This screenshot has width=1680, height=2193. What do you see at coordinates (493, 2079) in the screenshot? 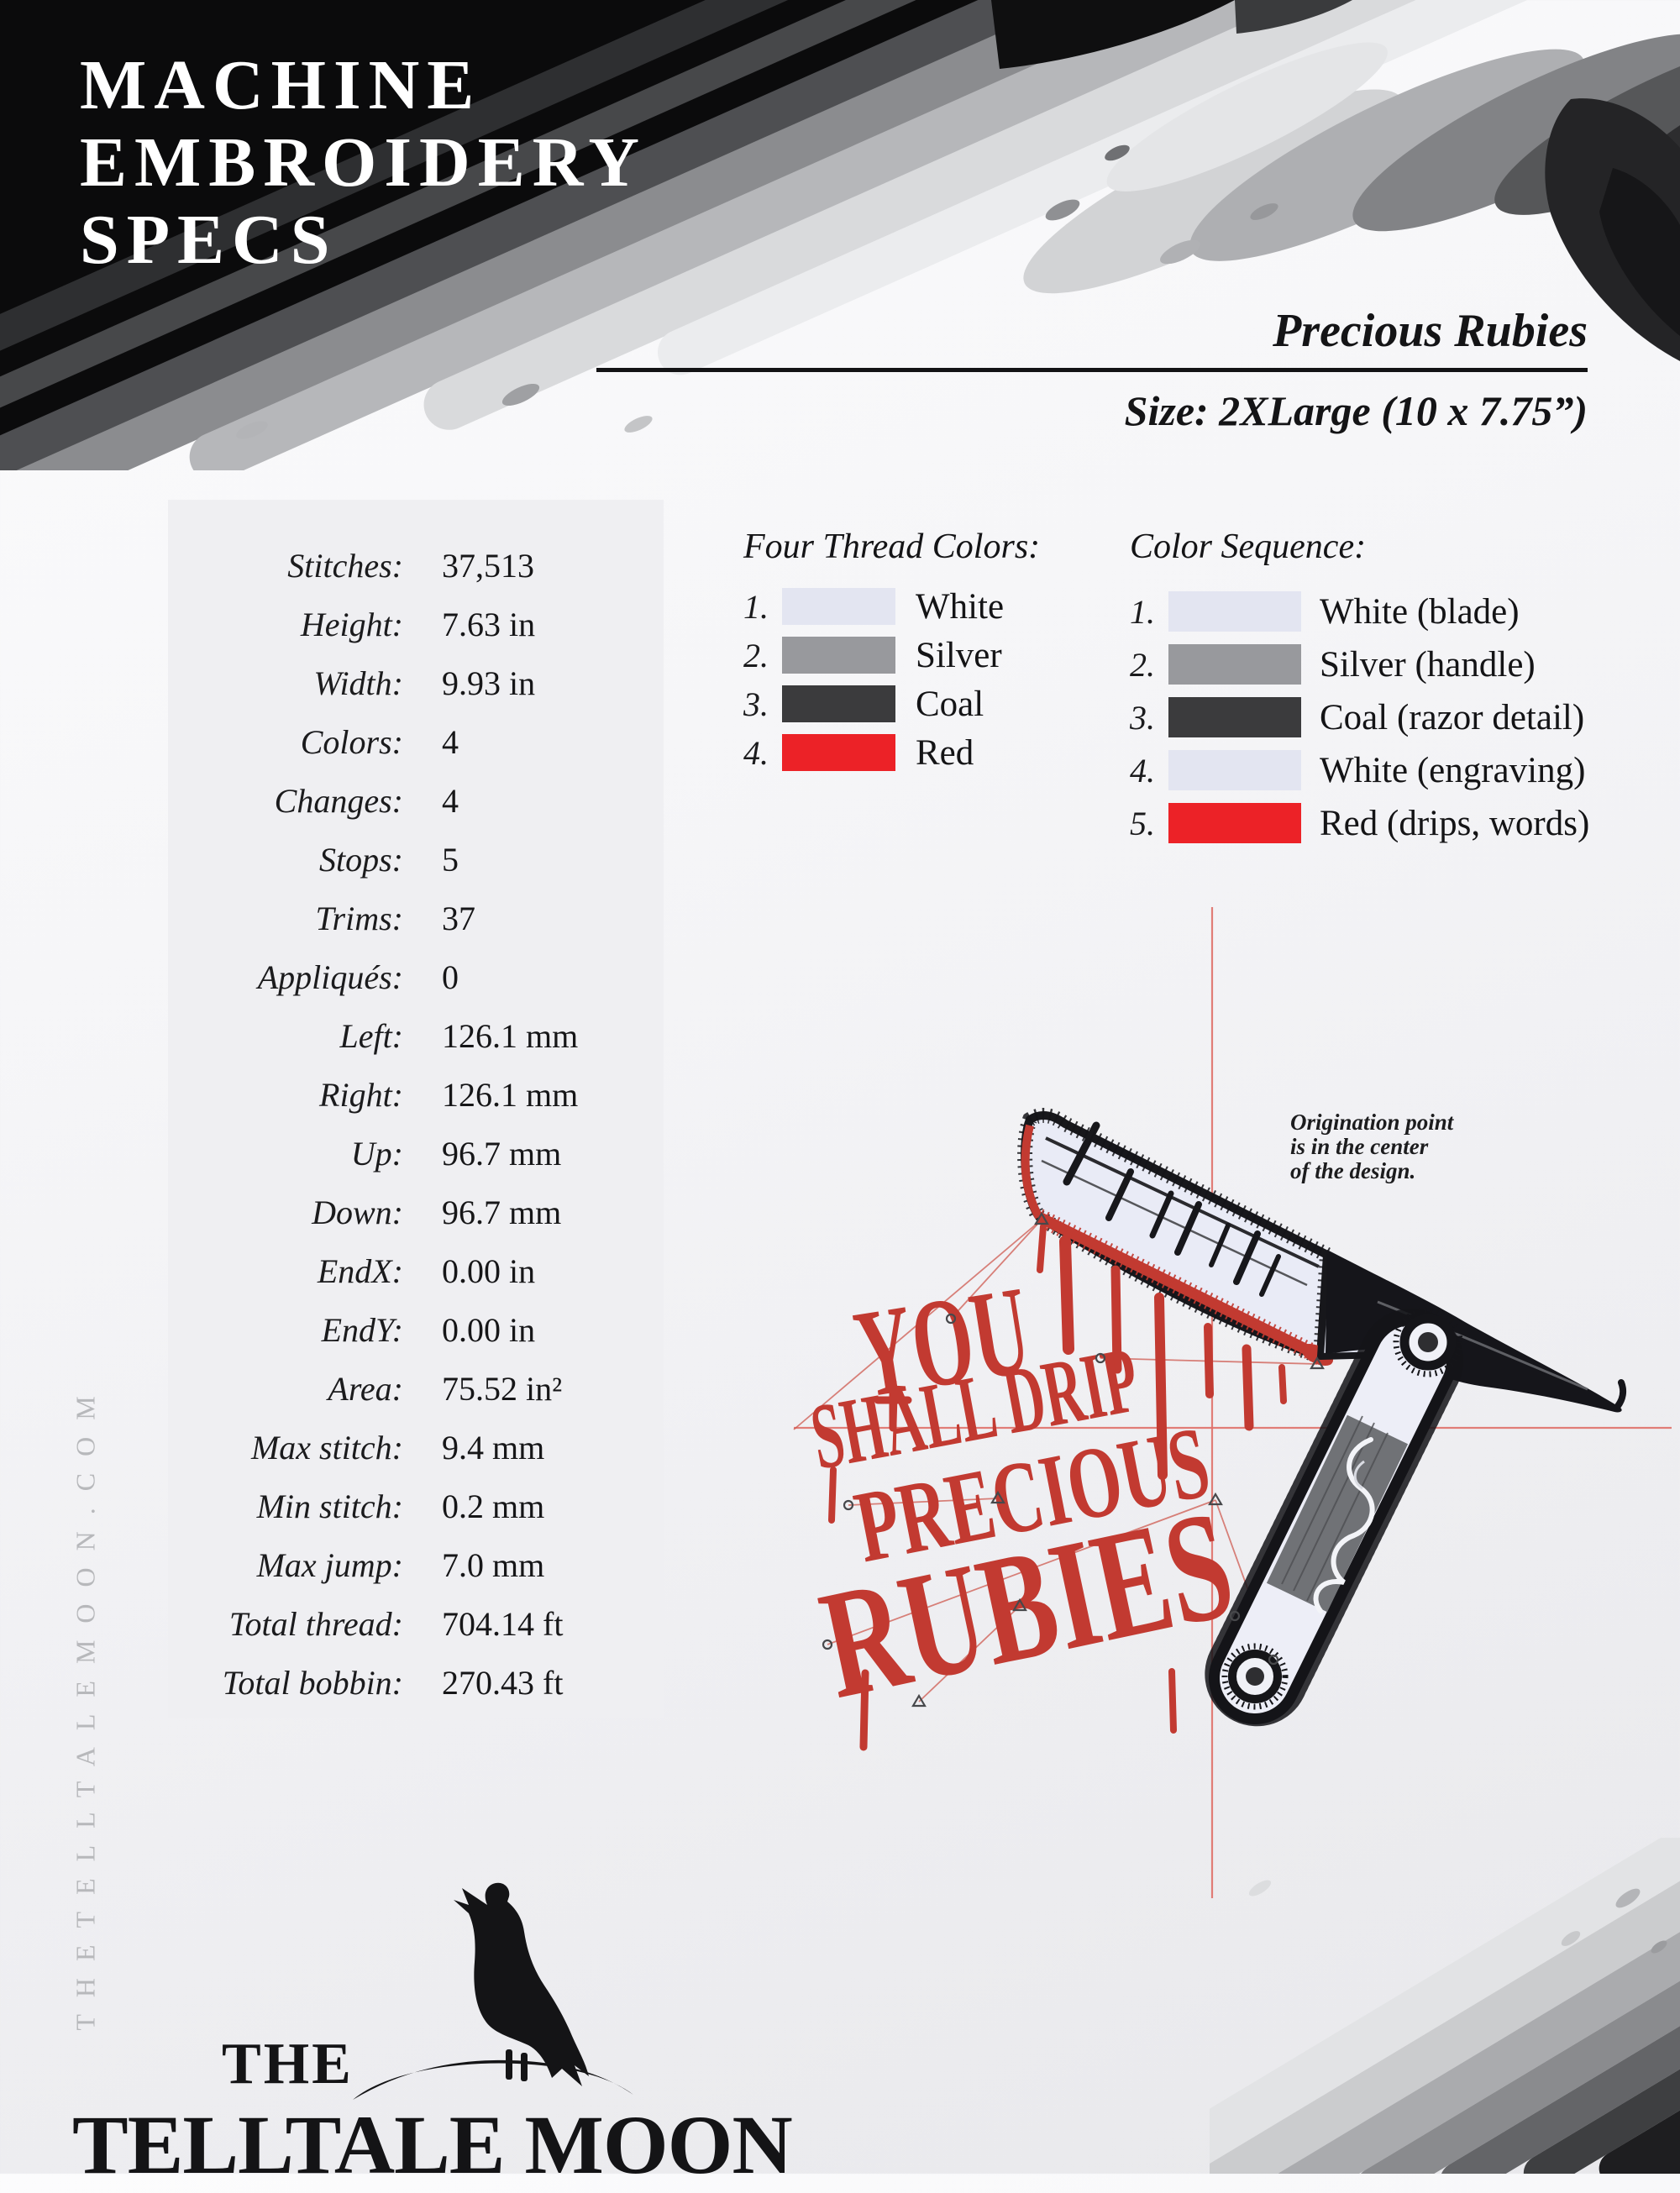
I see `crescent-moon-icon` at bounding box center [493, 2079].